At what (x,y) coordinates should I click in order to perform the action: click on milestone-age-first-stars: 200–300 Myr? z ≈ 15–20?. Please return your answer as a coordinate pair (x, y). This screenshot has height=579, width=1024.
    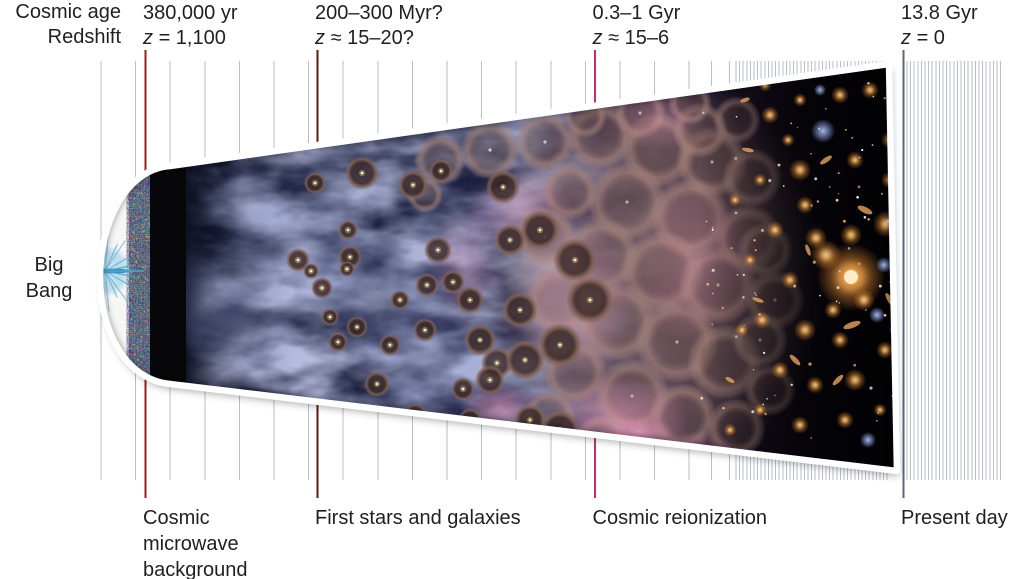
    Looking at the image, I should click on (379, 25).